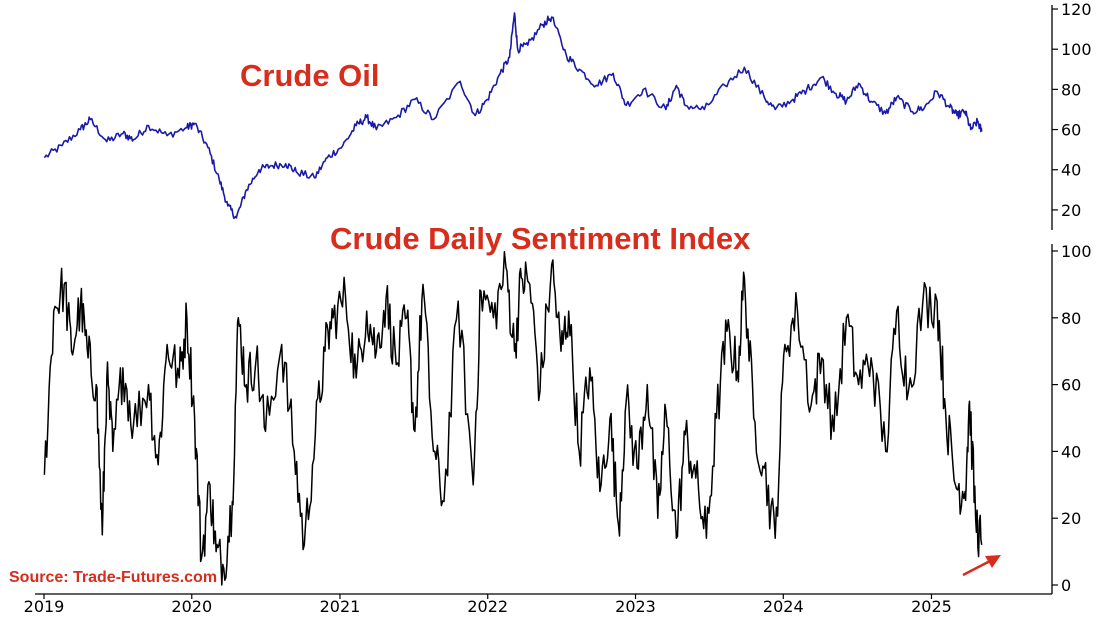 Image resolution: width=1100 pixels, height=619 pixels. I want to click on crude-oil-y-tick-label: 60, so click(1071, 130).